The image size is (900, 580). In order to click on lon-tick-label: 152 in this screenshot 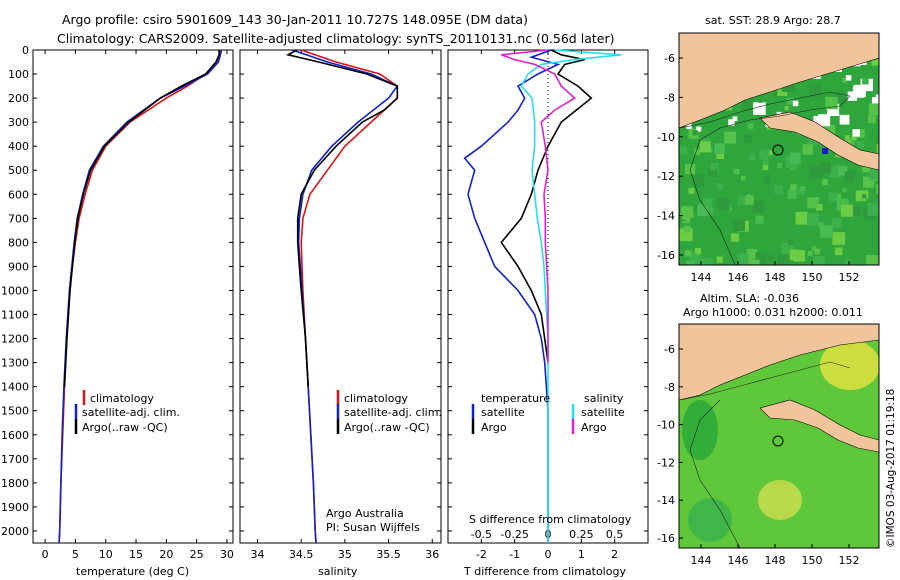, I will do `click(849, 560)`.